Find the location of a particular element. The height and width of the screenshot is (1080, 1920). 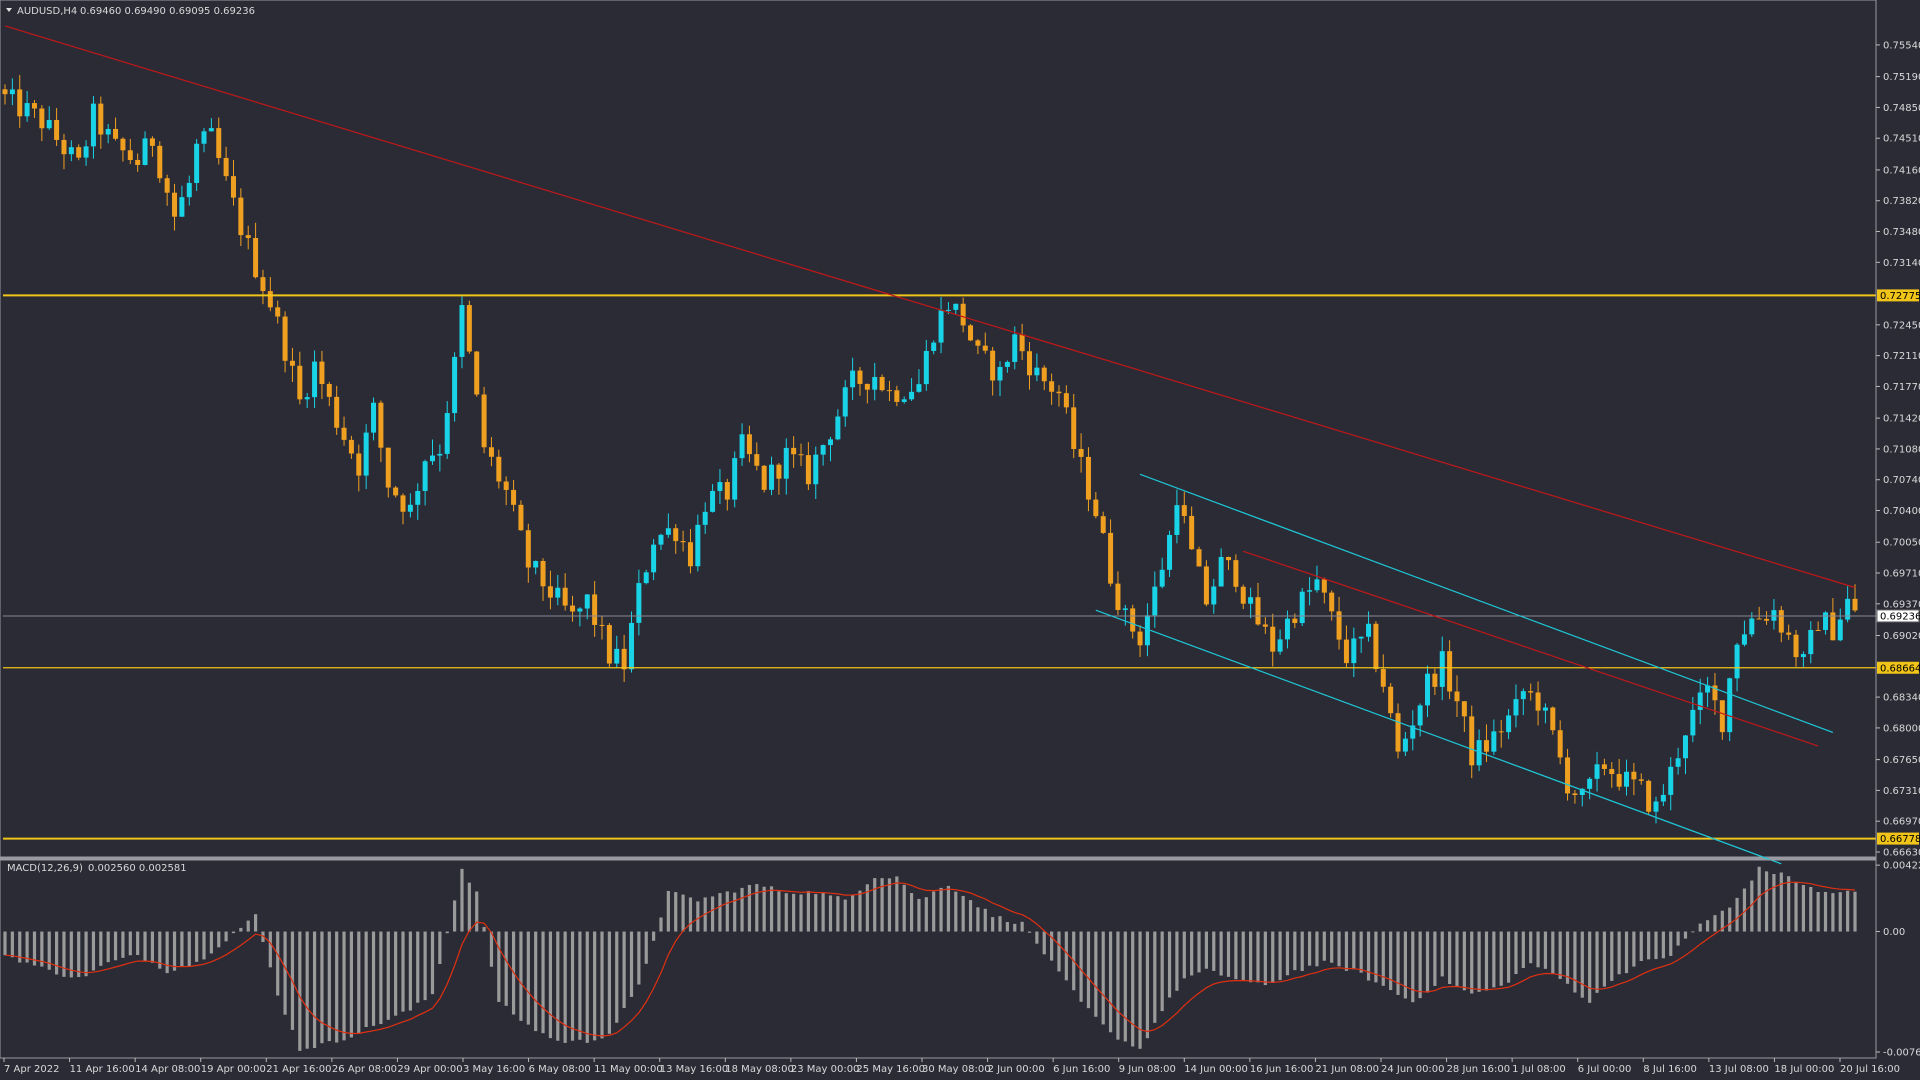

time-tick-label: 1 Jul 08:00 is located at coordinates (1539, 1069).